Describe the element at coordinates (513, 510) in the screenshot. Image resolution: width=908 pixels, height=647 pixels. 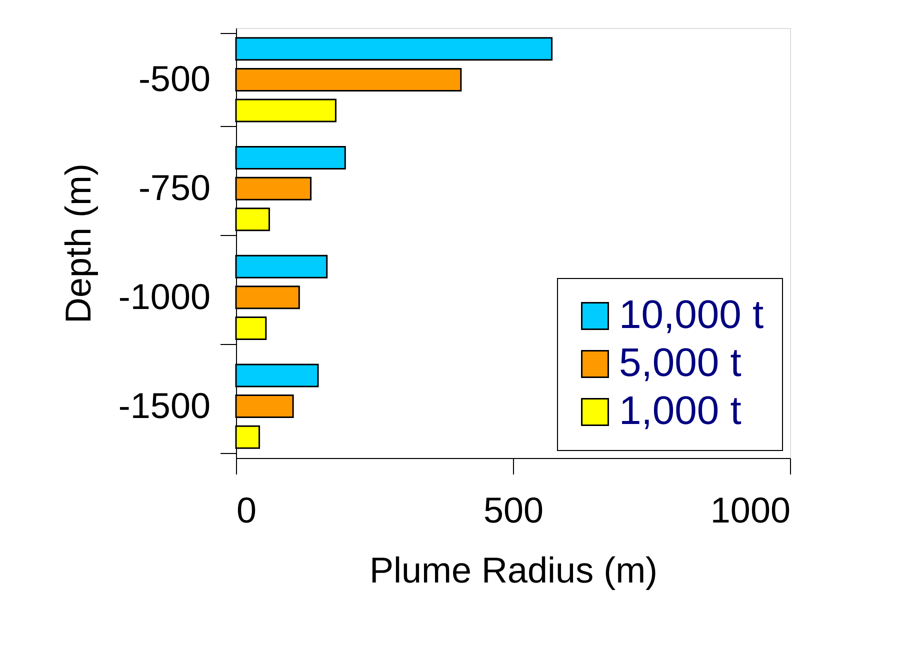
I see `x-tick-label: 500` at that location.